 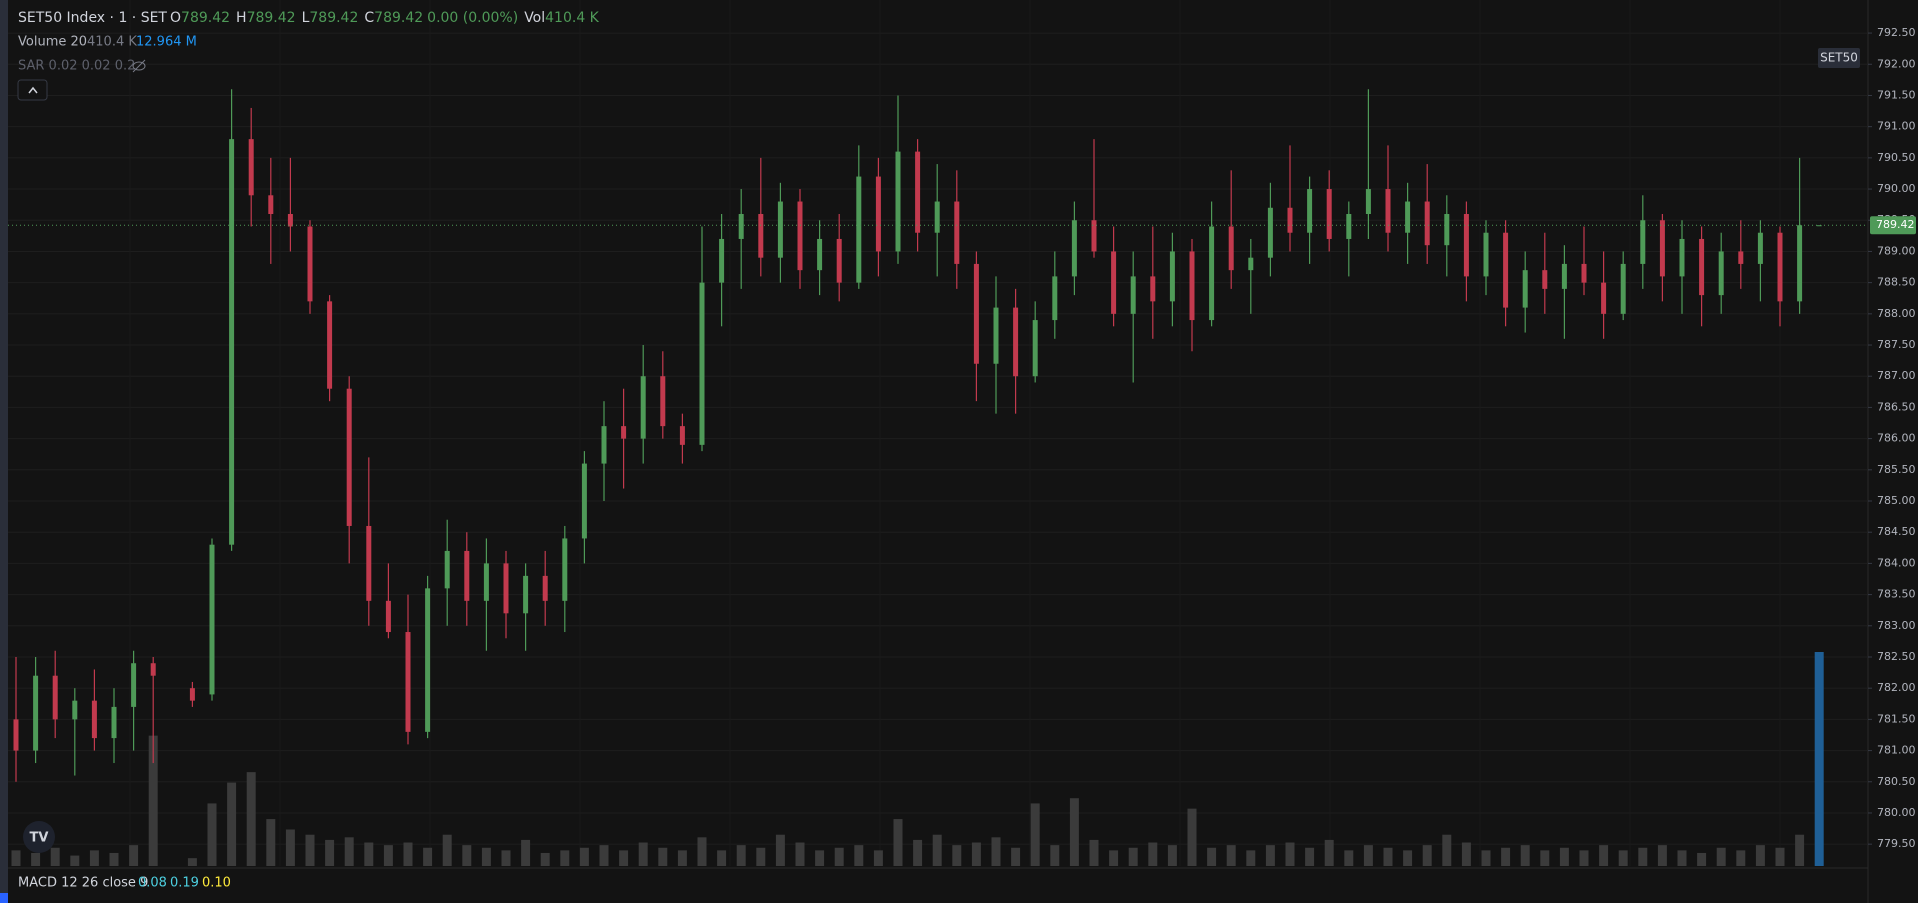 What do you see at coordinates (1896, 718) in the screenshot?
I see `y-tick-label: 781.50` at bounding box center [1896, 718].